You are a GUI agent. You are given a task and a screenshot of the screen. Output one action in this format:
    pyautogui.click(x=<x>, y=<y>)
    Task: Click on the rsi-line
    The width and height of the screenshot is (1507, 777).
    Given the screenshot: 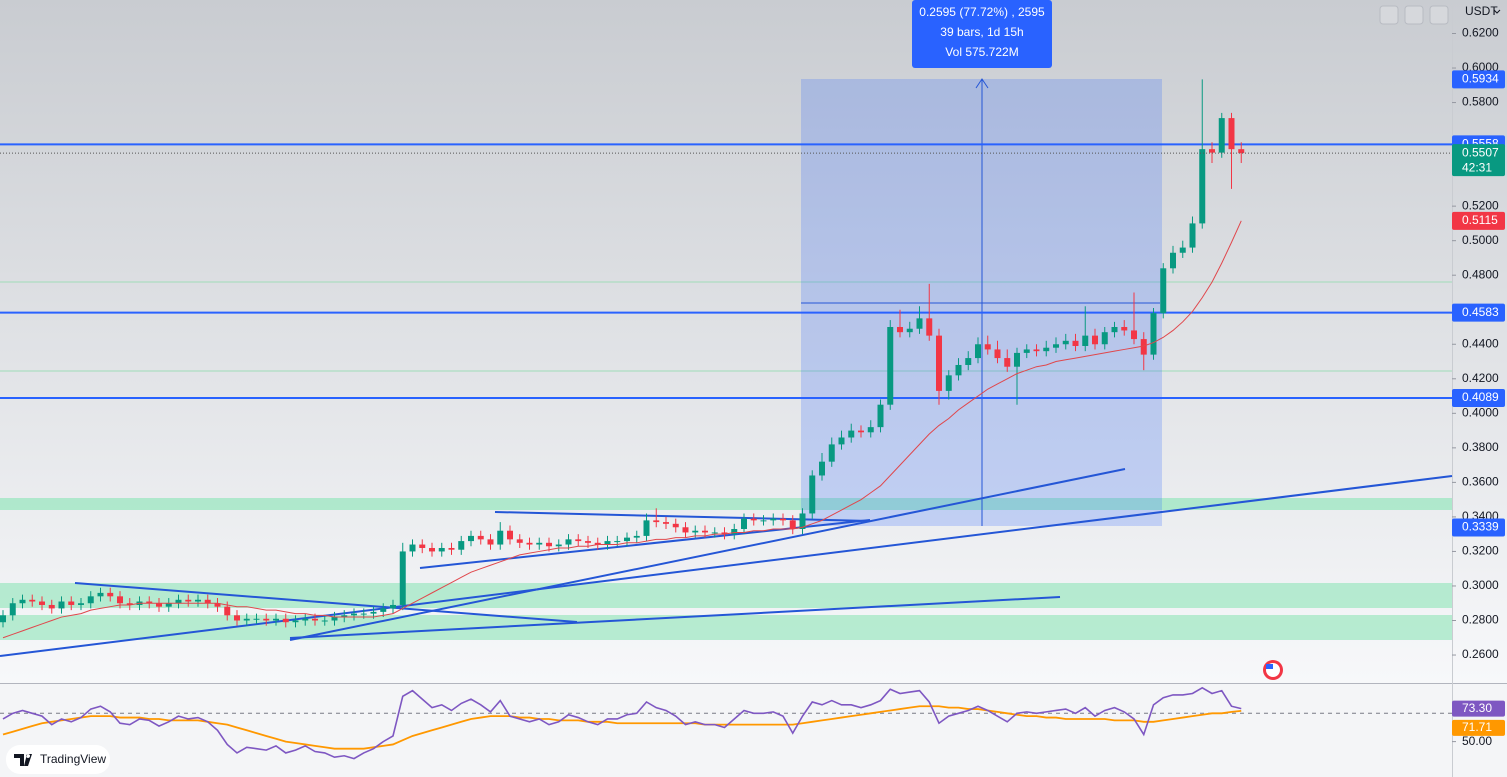 What is the action you would take?
    pyautogui.click(x=622, y=723)
    